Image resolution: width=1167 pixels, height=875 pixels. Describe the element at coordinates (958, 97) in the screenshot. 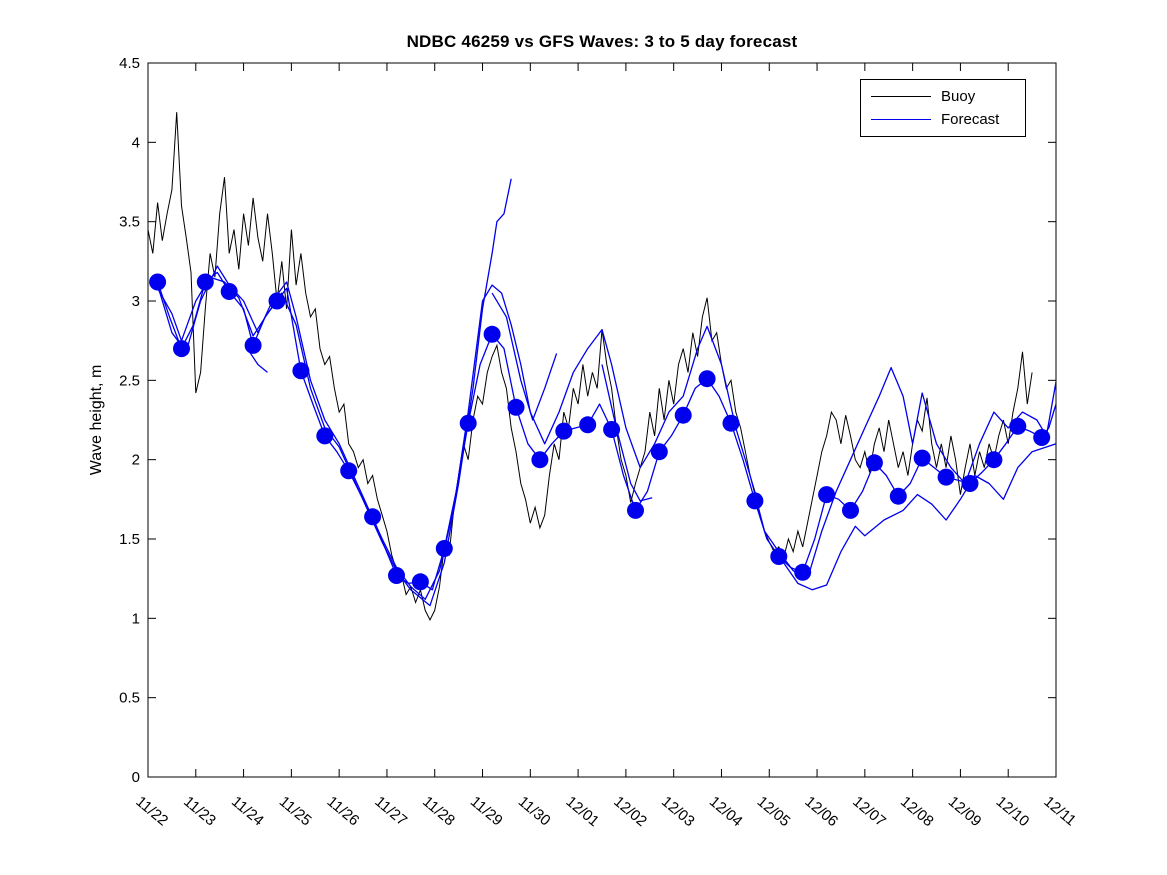

I see `legend-label-buoy: Buoy` at that location.